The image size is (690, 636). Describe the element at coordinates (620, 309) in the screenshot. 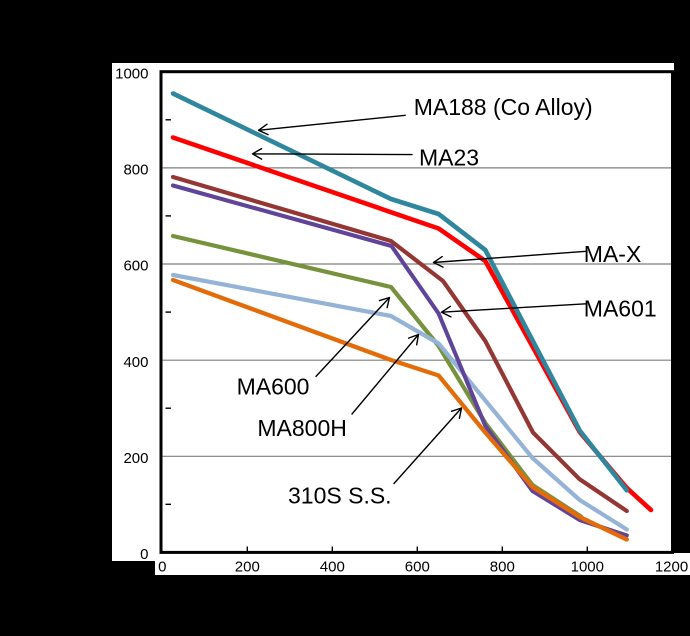

I see `svg-text: MA601` at that location.